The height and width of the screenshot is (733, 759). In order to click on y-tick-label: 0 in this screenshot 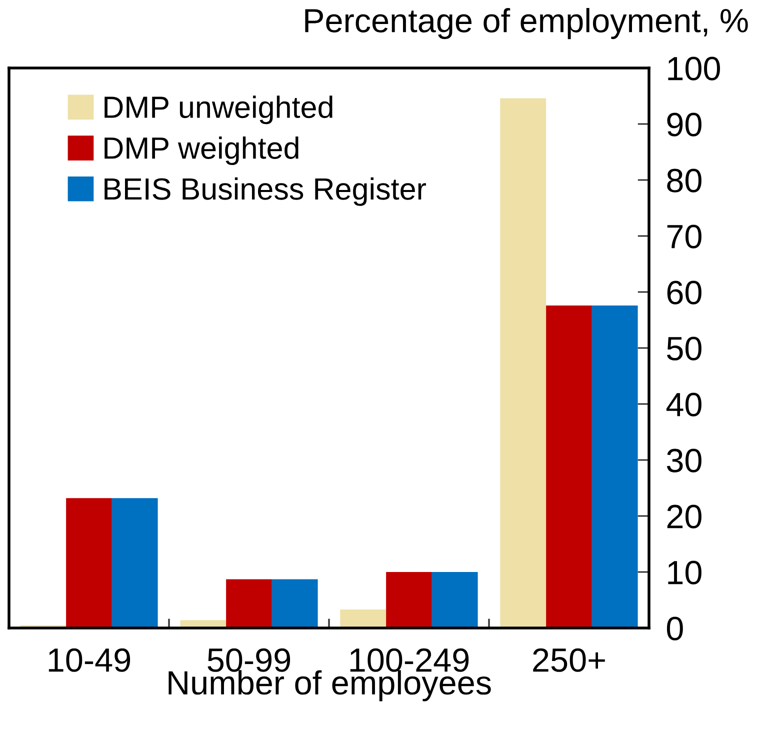, I will do `click(674, 628)`.